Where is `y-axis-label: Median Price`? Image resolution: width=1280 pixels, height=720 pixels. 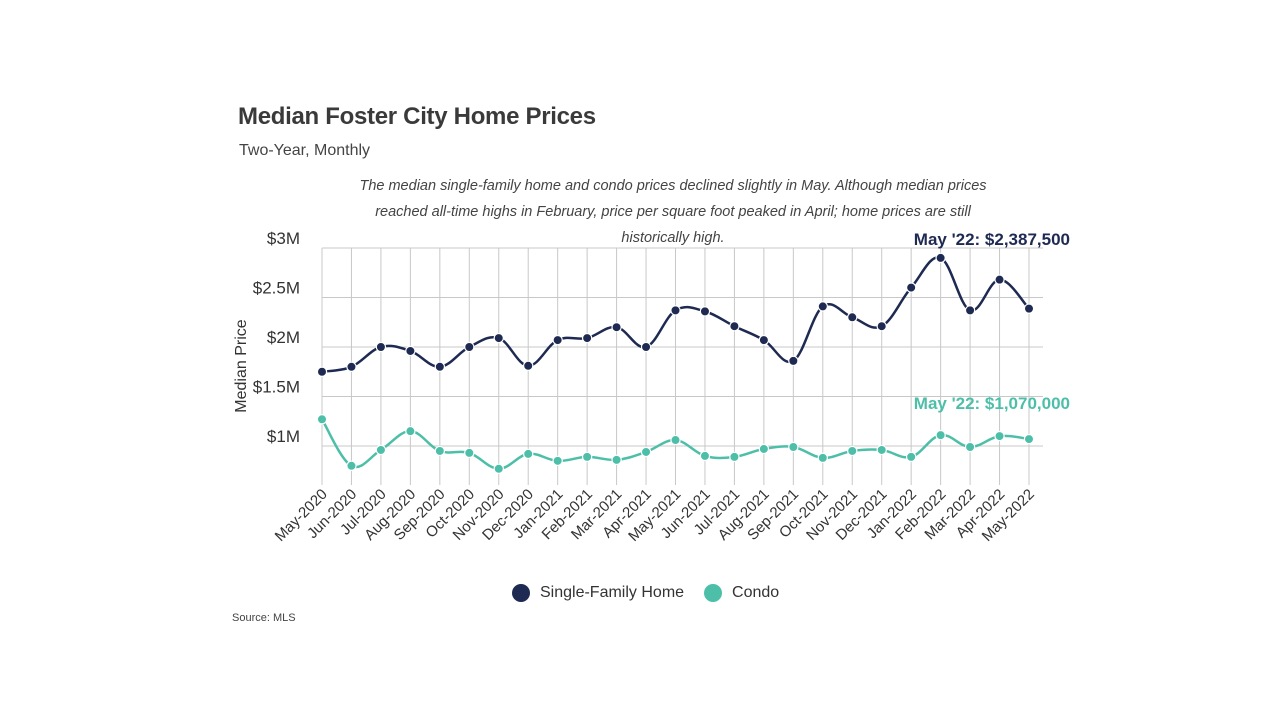 y-axis-label: Median Price is located at coordinates (241, 365).